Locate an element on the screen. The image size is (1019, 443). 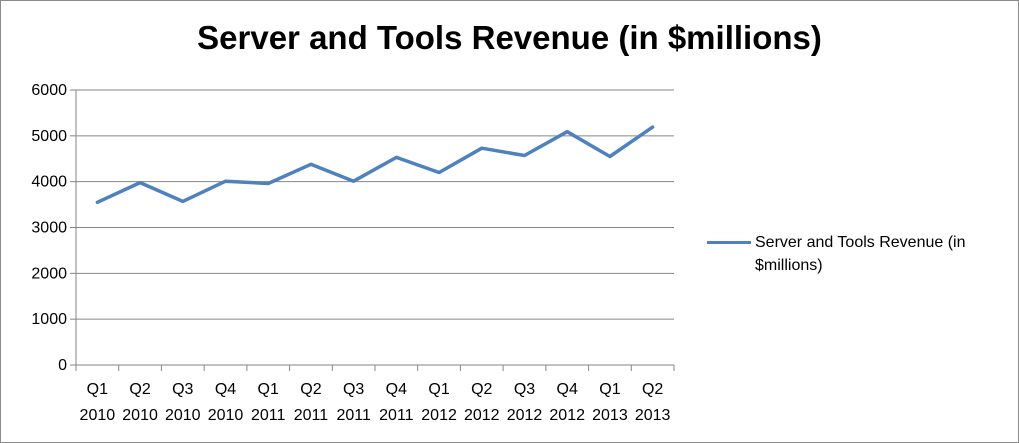
xtick-label-year-11: 2012 is located at coordinates (567, 415).